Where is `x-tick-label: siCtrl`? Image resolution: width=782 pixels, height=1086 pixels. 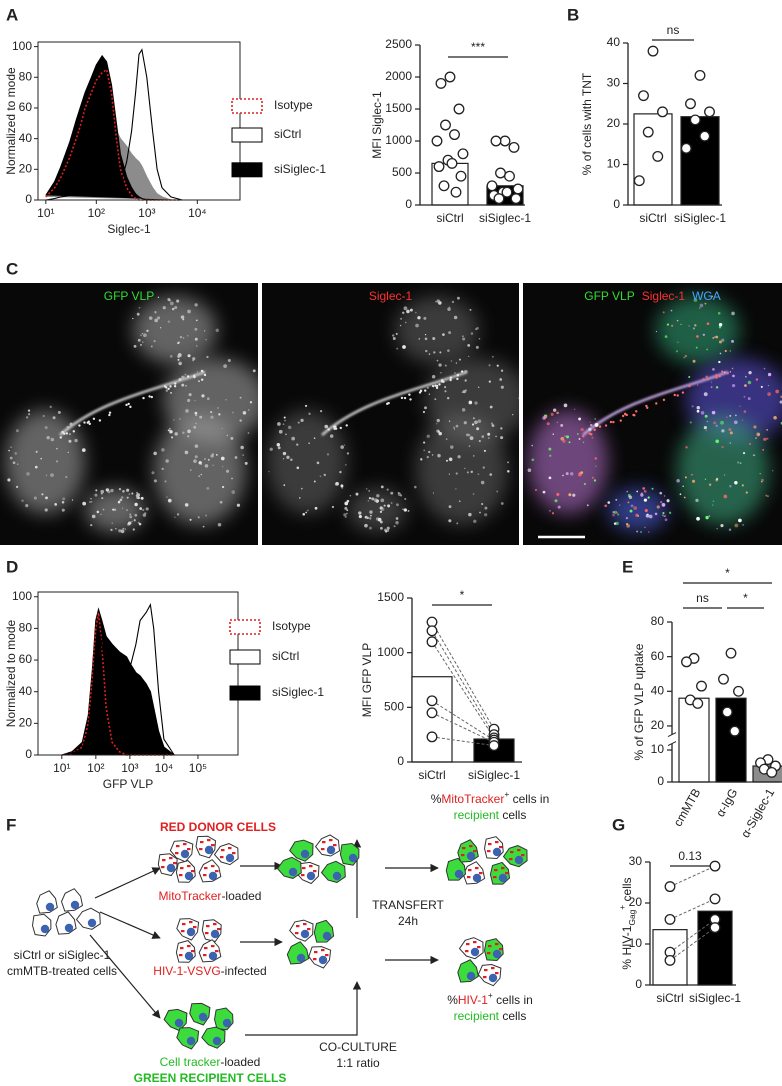 x-tick-label: siCtrl is located at coordinates (652, 218).